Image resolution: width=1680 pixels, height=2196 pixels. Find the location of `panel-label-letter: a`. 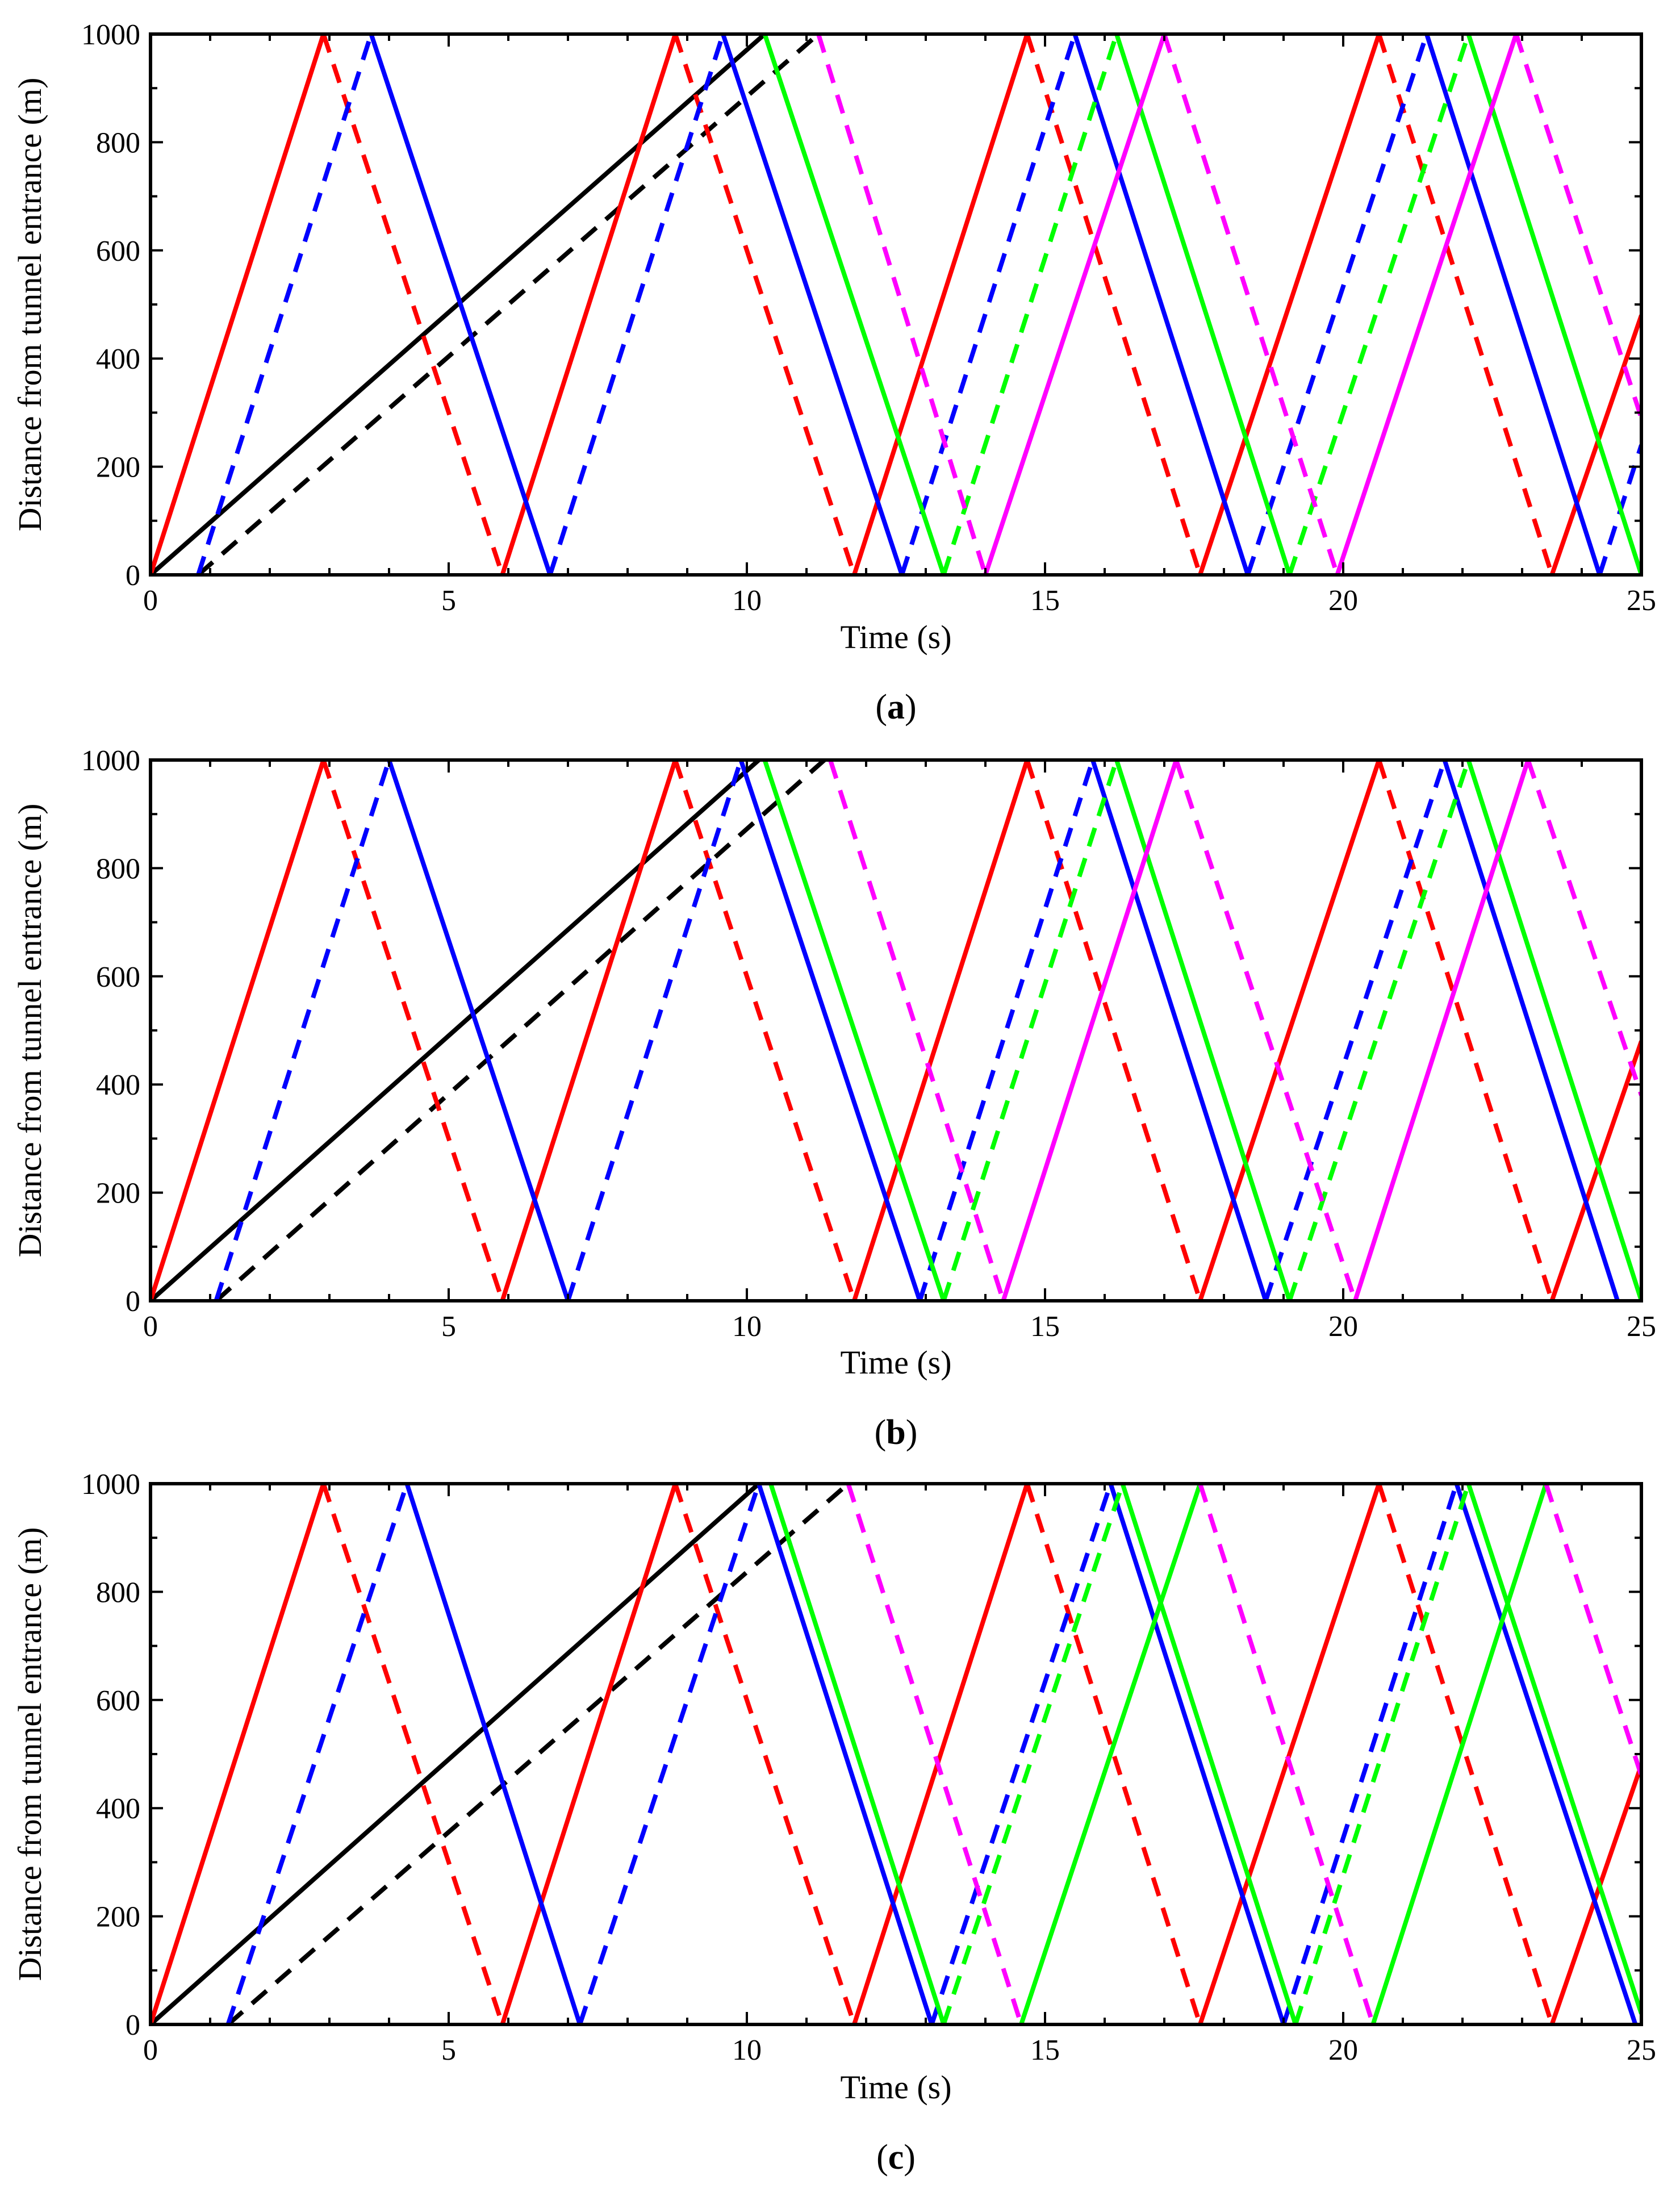

panel-label-letter: a is located at coordinates (896, 707).